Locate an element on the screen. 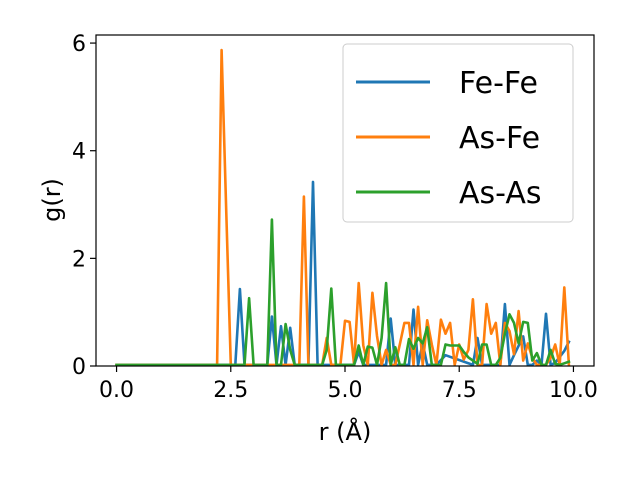 The image size is (640, 480). legend: Fe-Fe As-Fe As-As is located at coordinates (458, 133).